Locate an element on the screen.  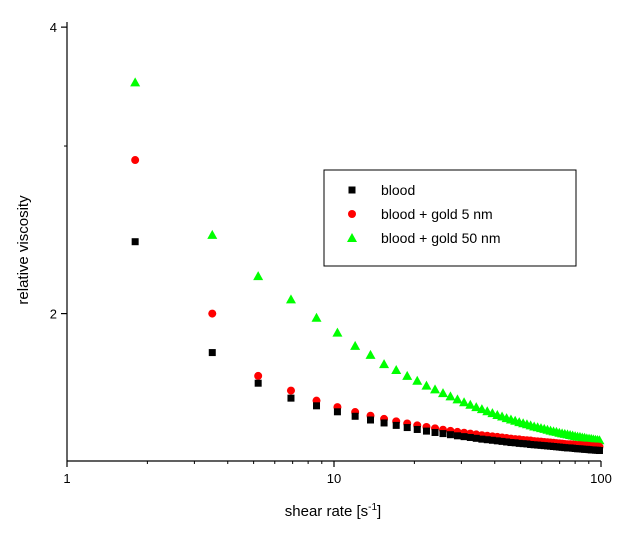
y-axis-label: relative viscosity is located at coordinates (23, 250).